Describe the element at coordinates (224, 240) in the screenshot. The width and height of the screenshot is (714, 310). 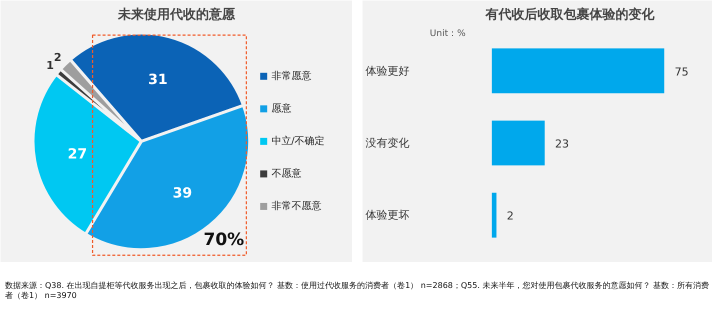
I see `text: 70%` at that location.